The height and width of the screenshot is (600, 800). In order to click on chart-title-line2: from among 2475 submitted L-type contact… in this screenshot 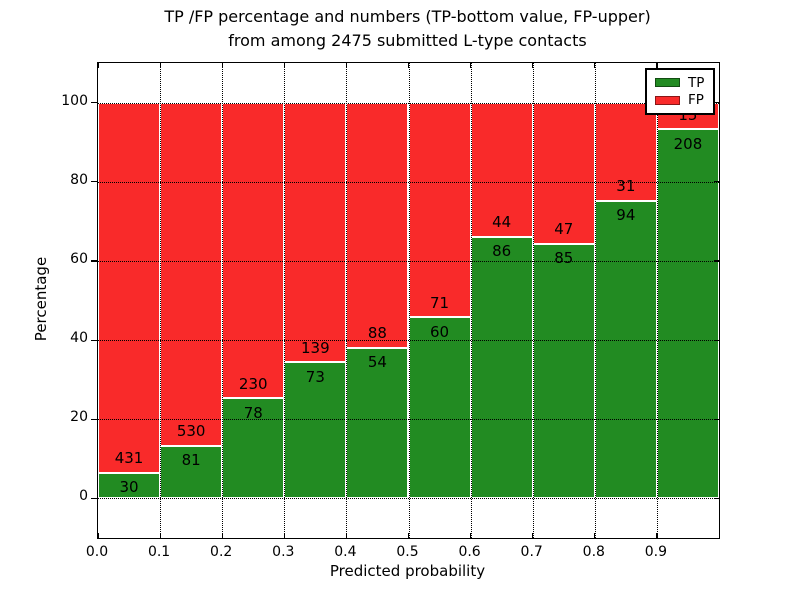, I will do `click(407, 40)`.